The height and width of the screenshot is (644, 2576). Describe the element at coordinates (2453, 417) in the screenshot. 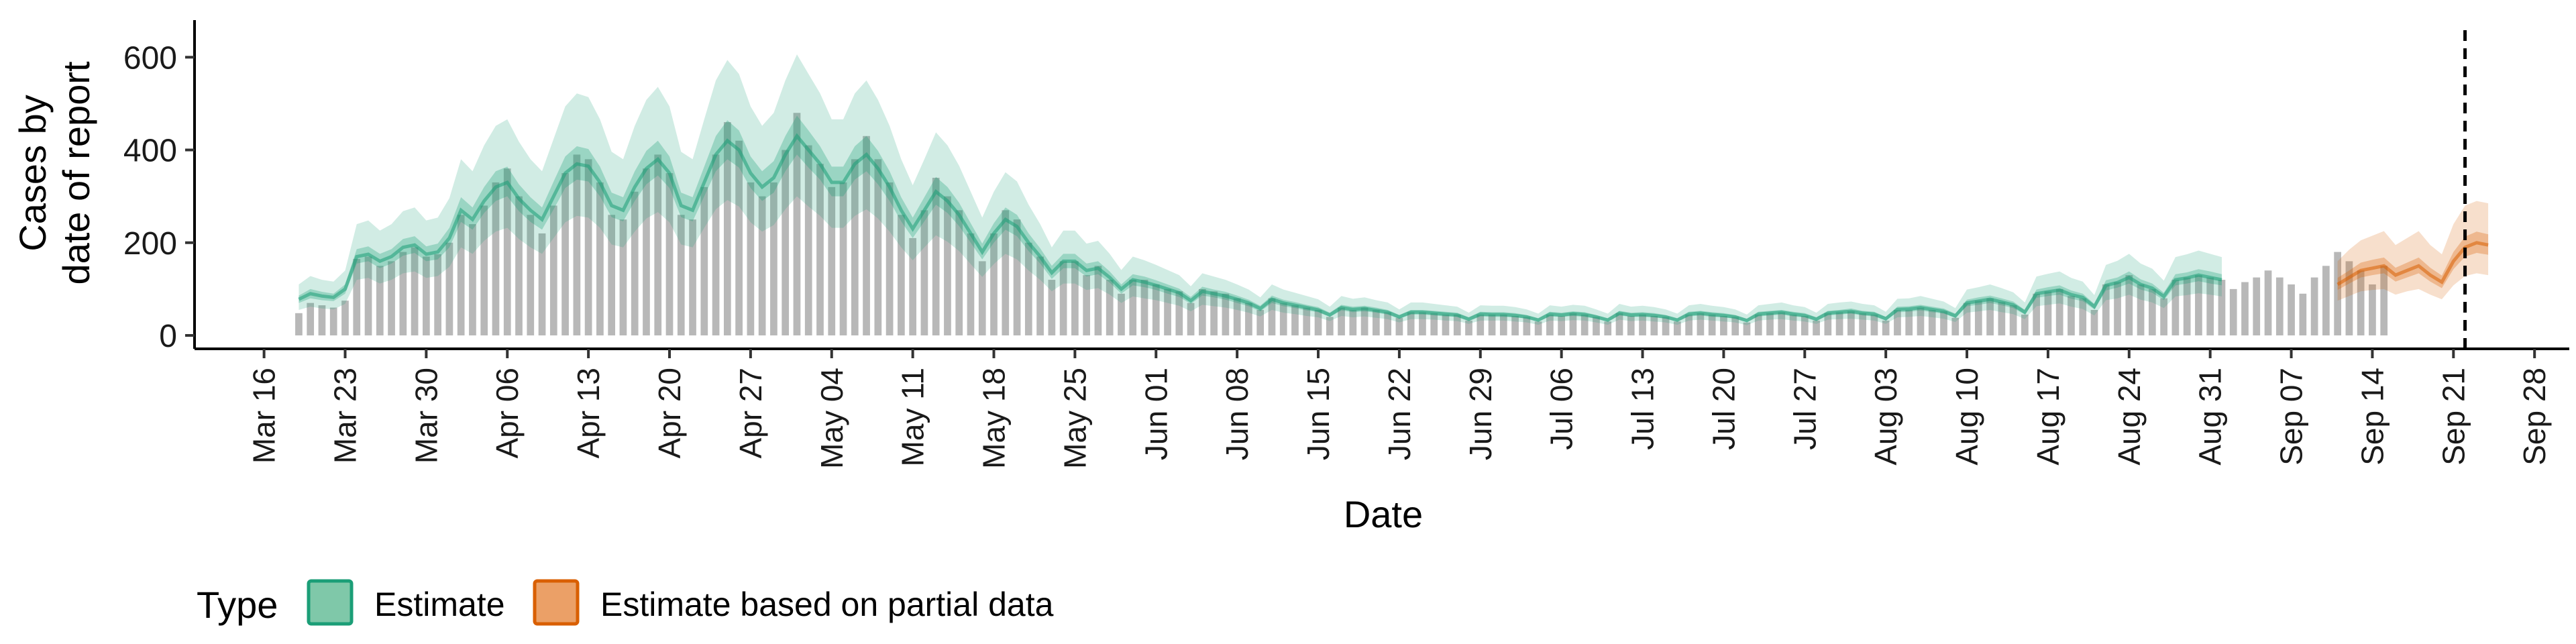

I see `x-tick-label: Sep 21` at that location.